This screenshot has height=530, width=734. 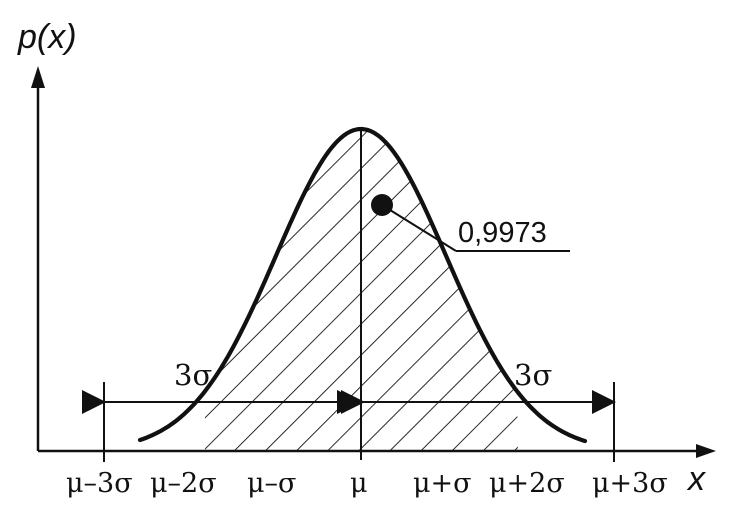 What do you see at coordinates (533, 375) in the screenshot?
I see `right-span-label: 3σ` at bounding box center [533, 375].